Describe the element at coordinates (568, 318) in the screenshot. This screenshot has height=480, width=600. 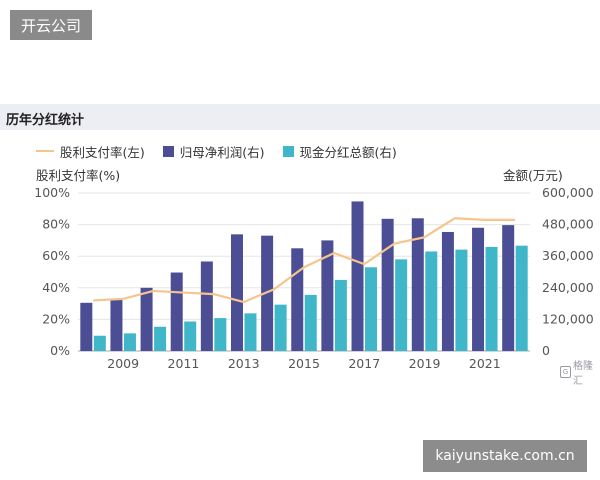
I see `right-axis-tick-label: 120,000` at that location.